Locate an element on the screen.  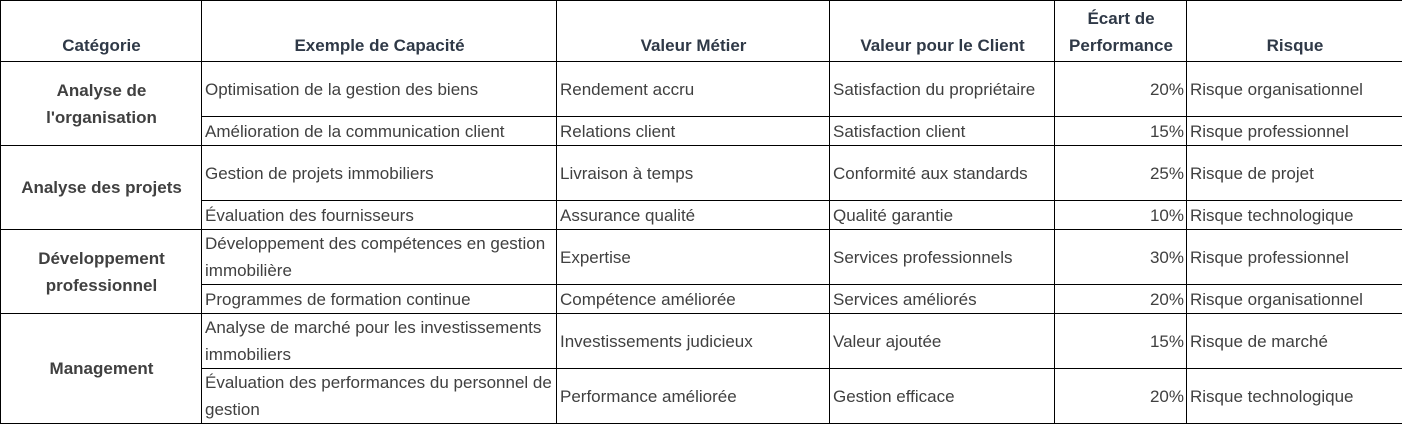
business-value-cell: Assurance qualité is located at coordinates (693, 215).